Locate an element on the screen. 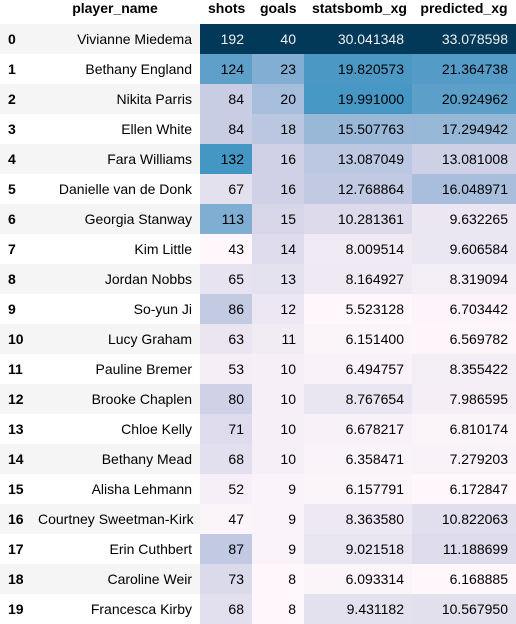 The height and width of the screenshot is (624, 516). row-index: 5 is located at coordinates (15, 189).